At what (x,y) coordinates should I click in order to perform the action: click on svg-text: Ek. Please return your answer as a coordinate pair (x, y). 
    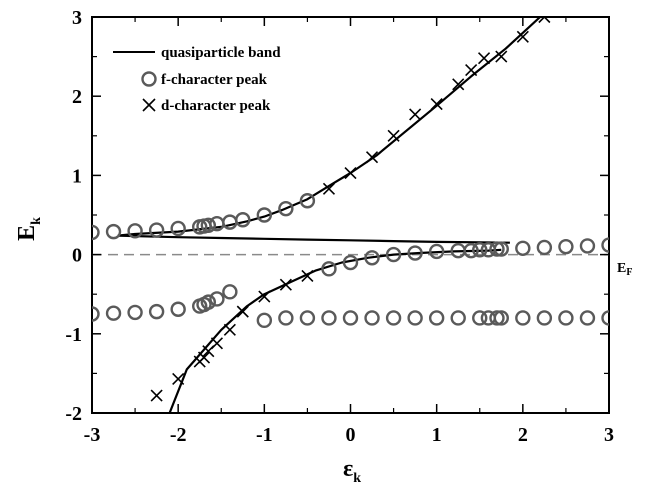
    Looking at the image, I should click on (29, 229).